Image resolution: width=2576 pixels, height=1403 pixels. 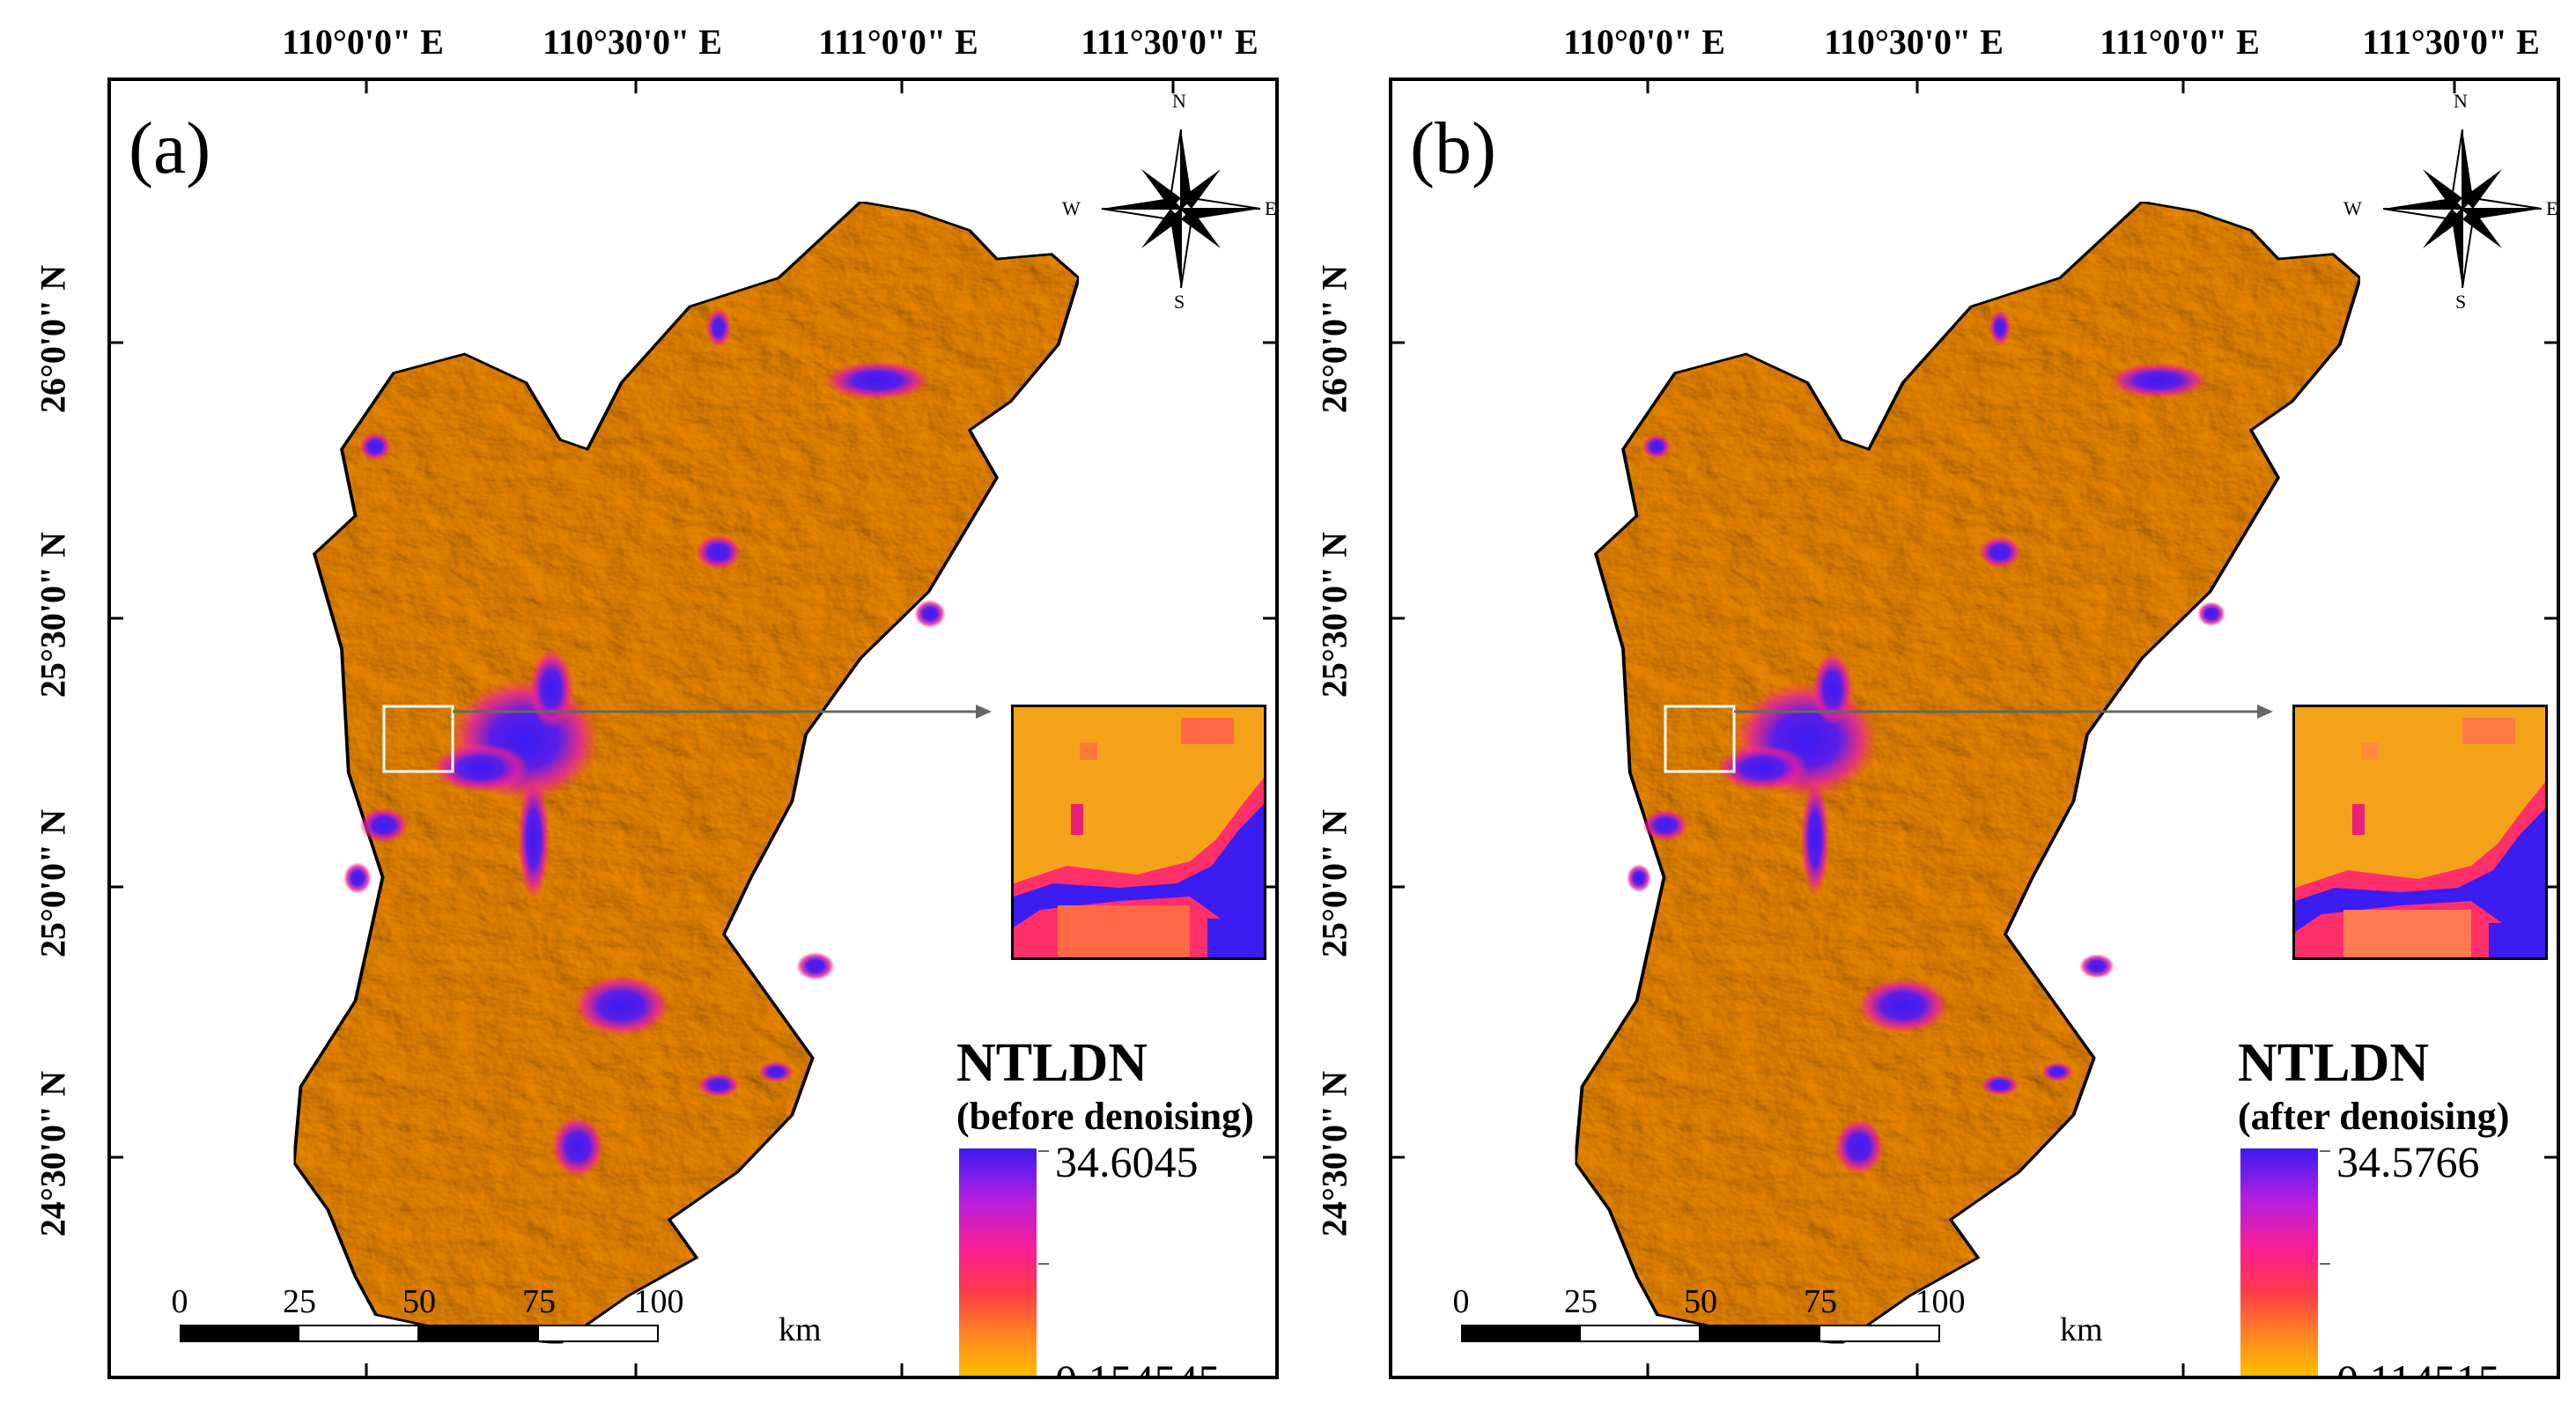 I want to click on panel-label: (b), so click(x=1453, y=148).